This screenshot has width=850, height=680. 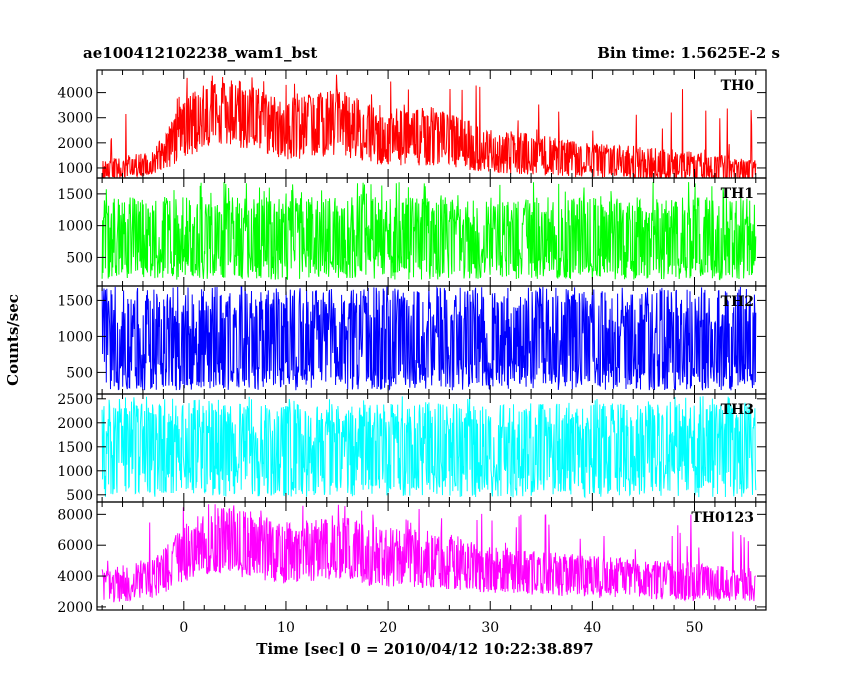 I want to click on x-tick-label: 20, so click(x=388, y=628).